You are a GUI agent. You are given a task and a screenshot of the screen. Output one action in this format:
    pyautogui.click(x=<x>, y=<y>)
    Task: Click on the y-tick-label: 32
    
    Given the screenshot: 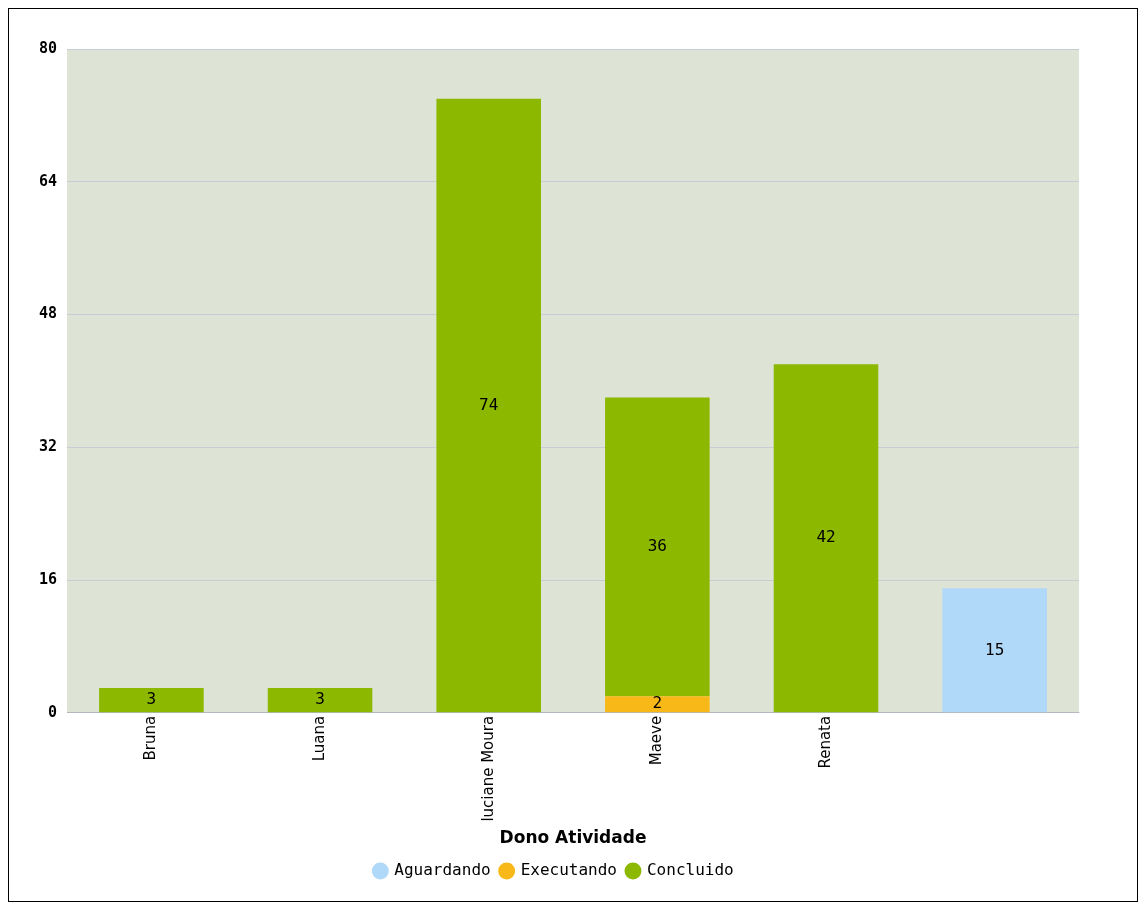 What is the action you would take?
    pyautogui.click(x=48, y=446)
    